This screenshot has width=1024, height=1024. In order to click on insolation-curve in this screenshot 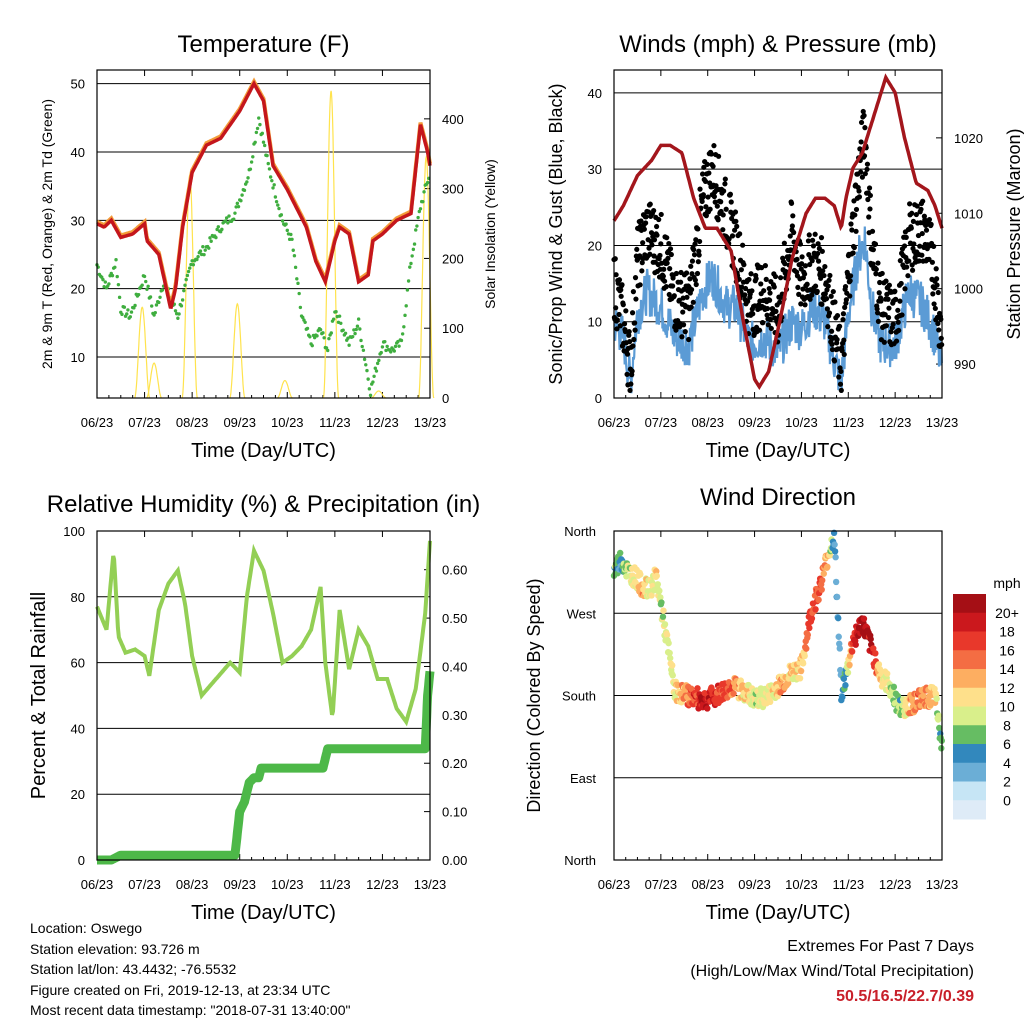, I will do `click(237, 350)`.